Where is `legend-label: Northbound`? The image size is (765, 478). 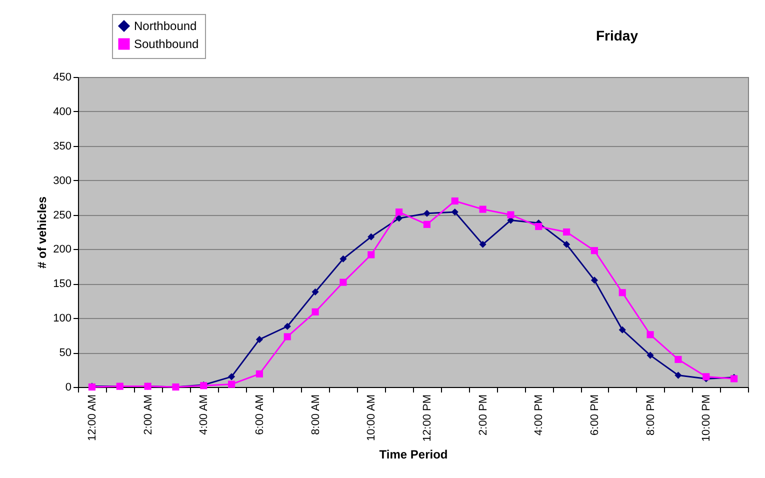
legend-label: Northbound is located at coordinates (165, 26).